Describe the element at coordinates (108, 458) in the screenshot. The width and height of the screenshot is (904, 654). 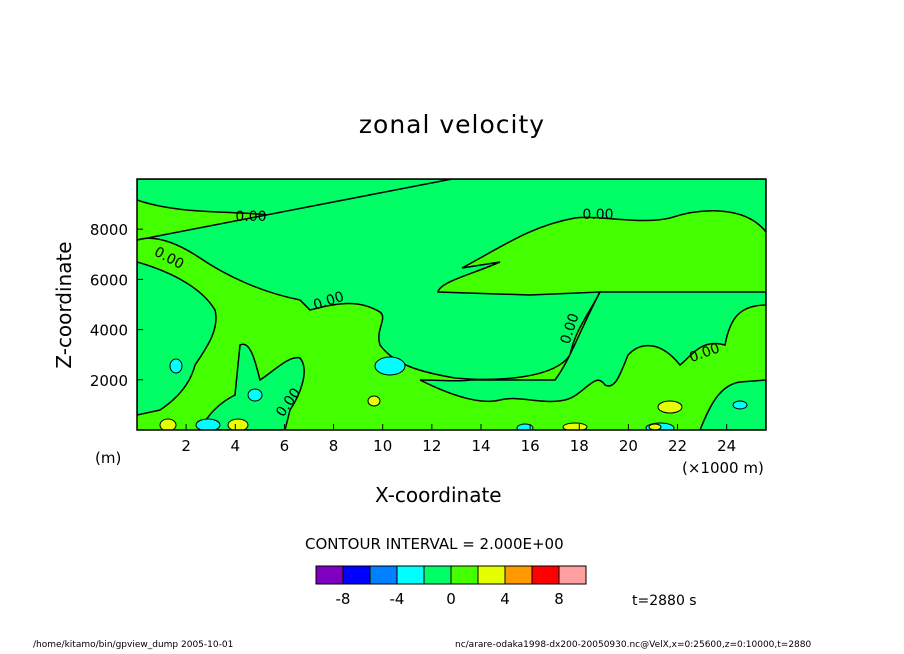
I see `y-axis-unit: (m)` at that location.